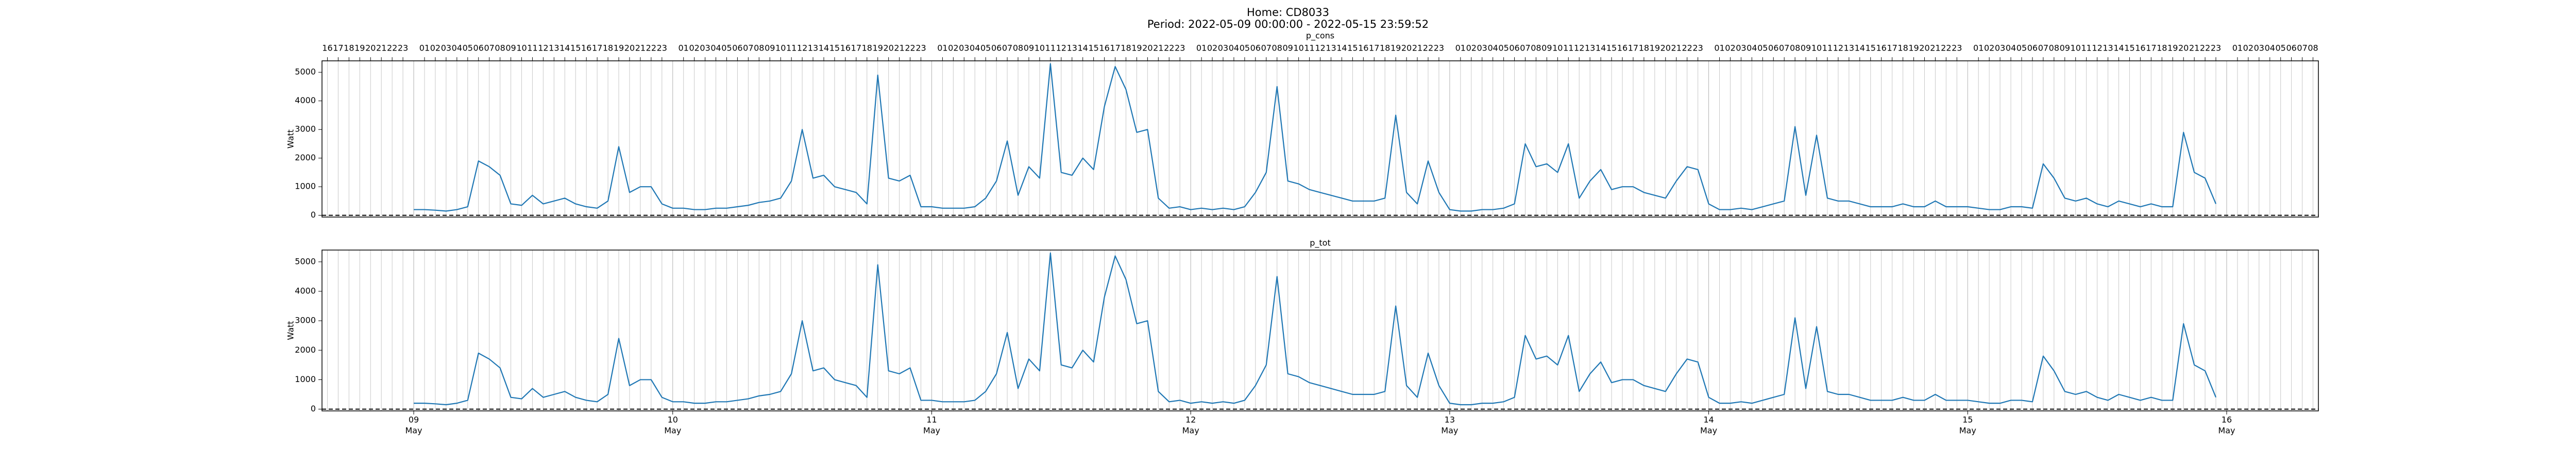 The image size is (2576, 464). Describe the element at coordinates (1320, 243) in the screenshot. I see `subplot-title: p_tot` at that location.